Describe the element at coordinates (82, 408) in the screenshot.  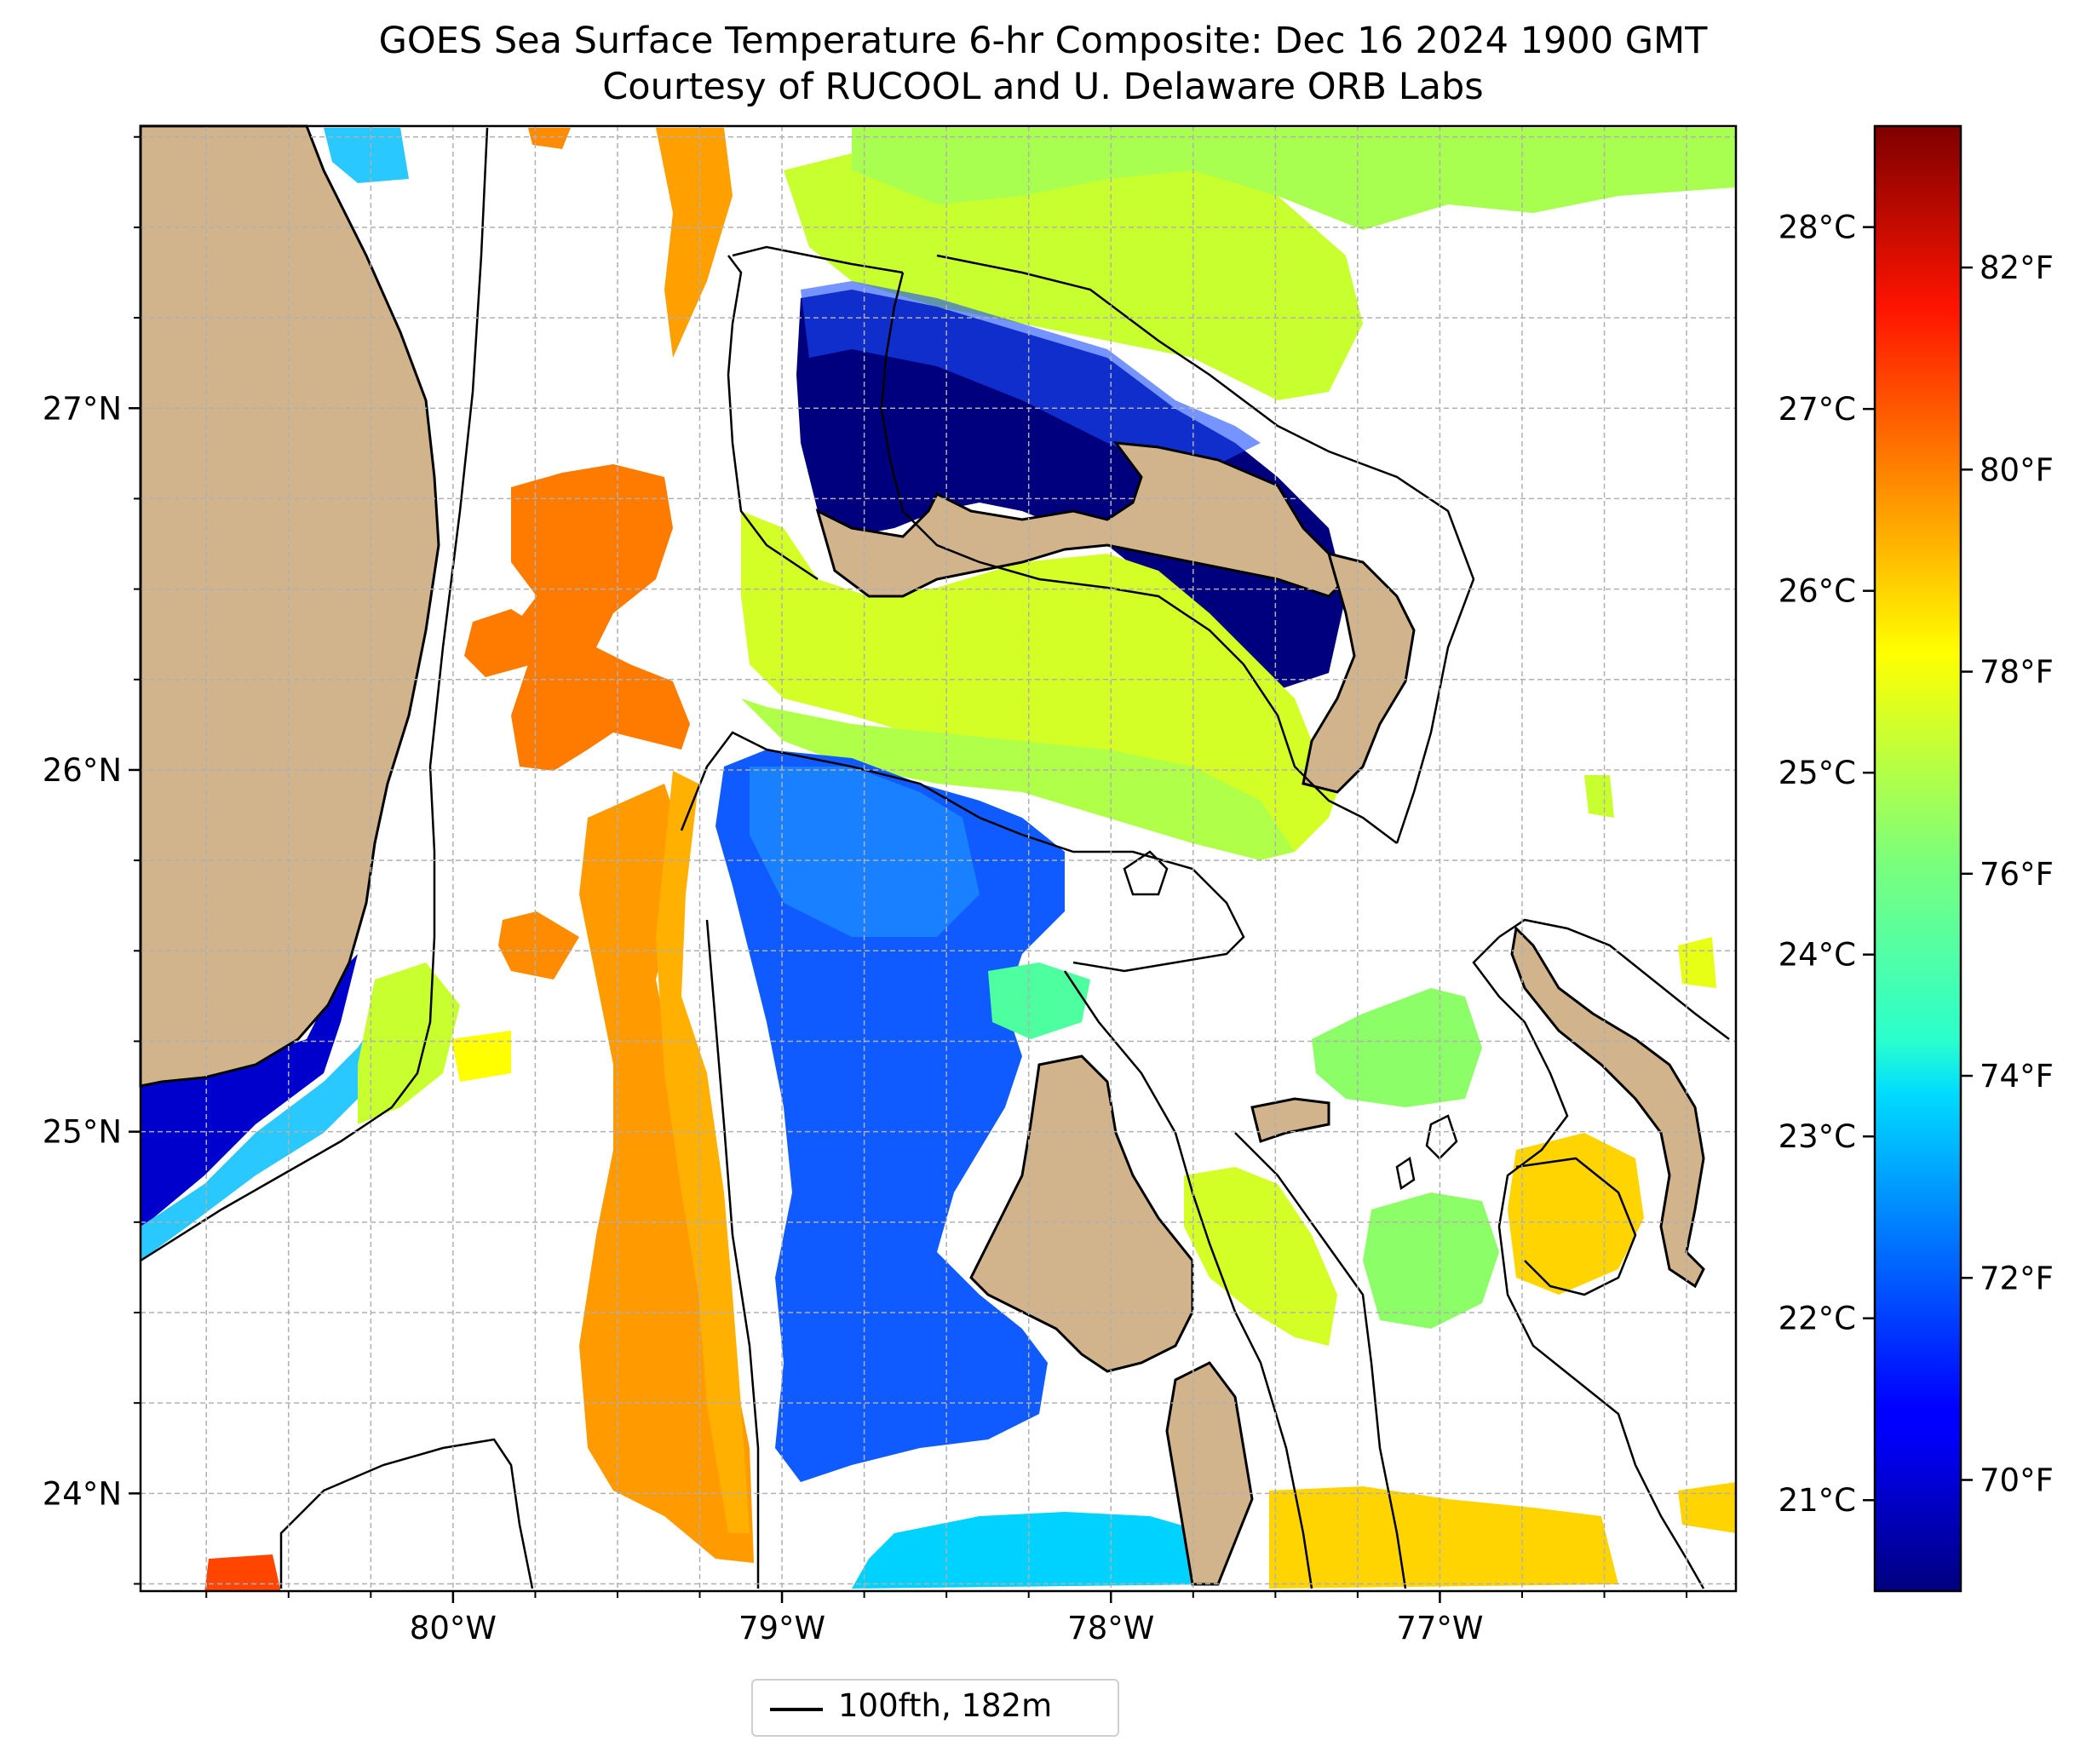
I see `lat-tick-label: 27°N` at that location.